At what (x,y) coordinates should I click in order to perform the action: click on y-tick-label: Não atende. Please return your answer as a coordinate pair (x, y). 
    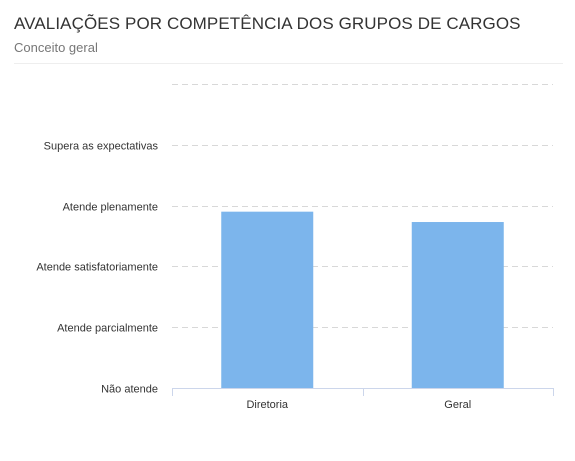
    Looking at the image, I should click on (129, 390).